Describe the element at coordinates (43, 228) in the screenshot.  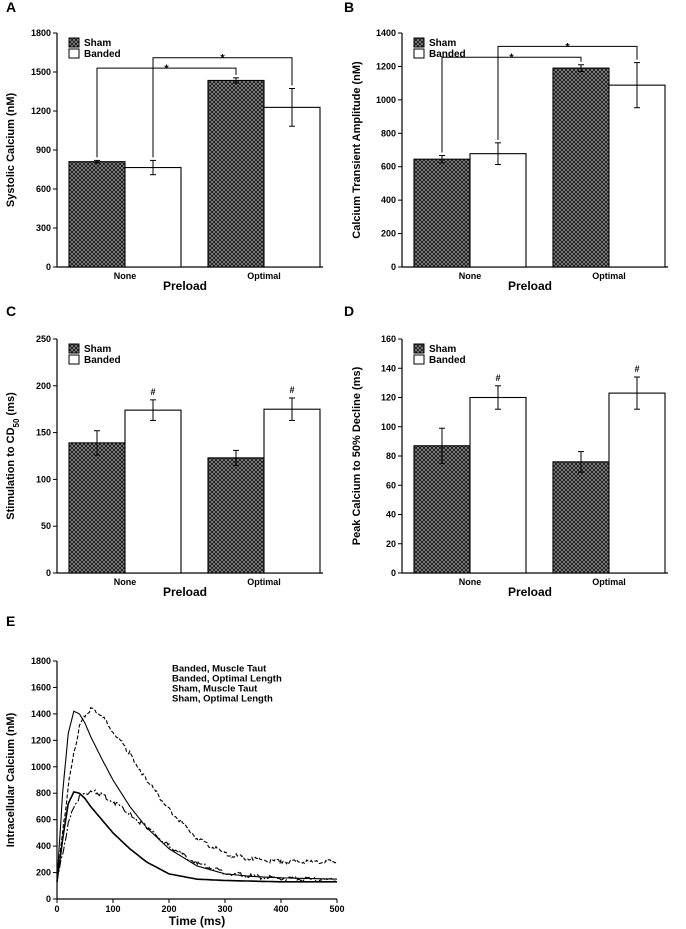
I see `y-tick-label: 300` at that location.